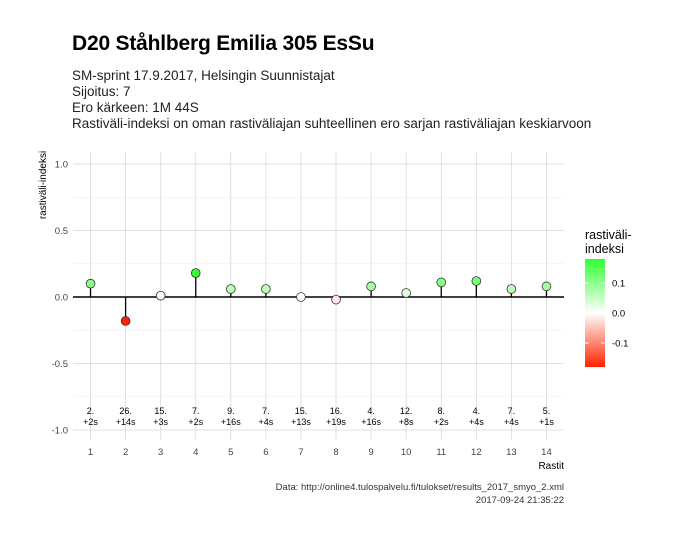 Image resolution: width=675 pixels, height=540 pixels. What do you see at coordinates (546, 452) in the screenshot?
I see `x-tick-label: 14` at bounding box center [546, 452].